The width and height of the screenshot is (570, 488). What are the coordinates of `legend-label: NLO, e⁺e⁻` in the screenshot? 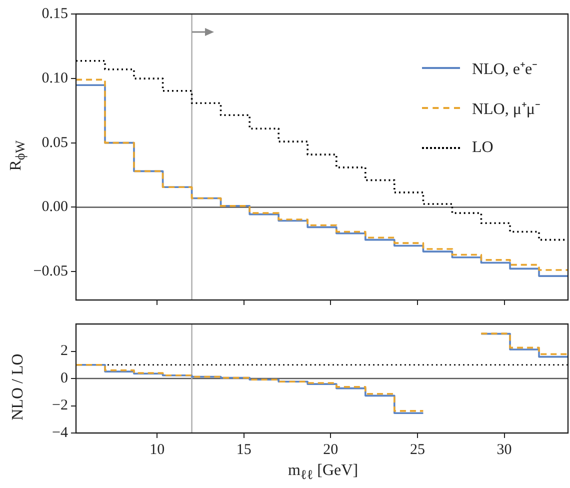 It's located at (505, 69).